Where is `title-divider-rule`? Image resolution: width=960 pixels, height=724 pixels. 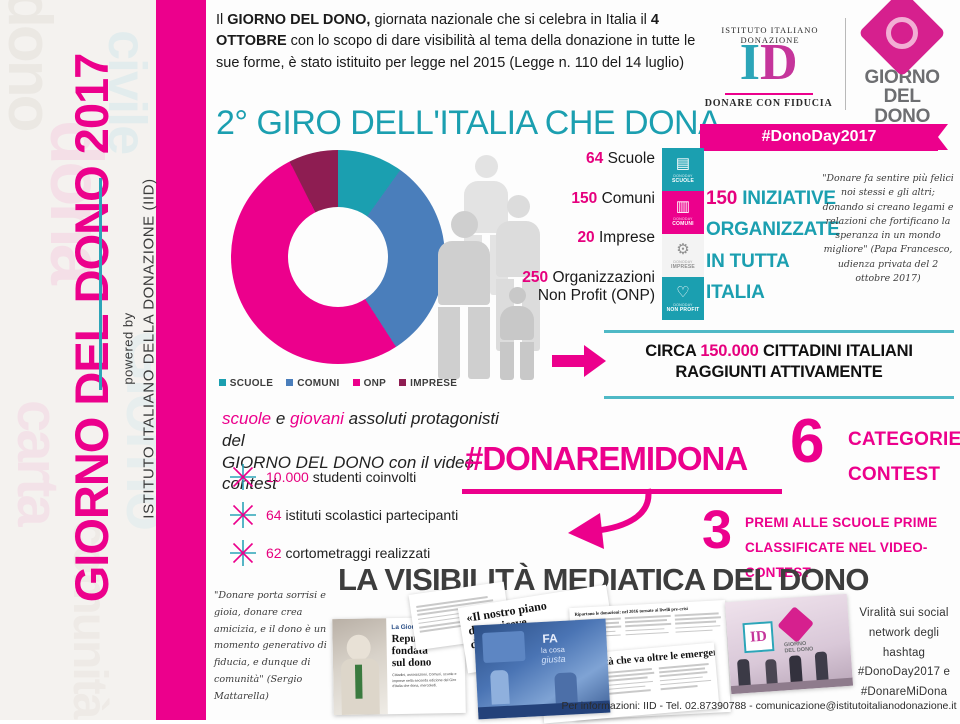 title-divider-rule is located at coordinates (100, 284).